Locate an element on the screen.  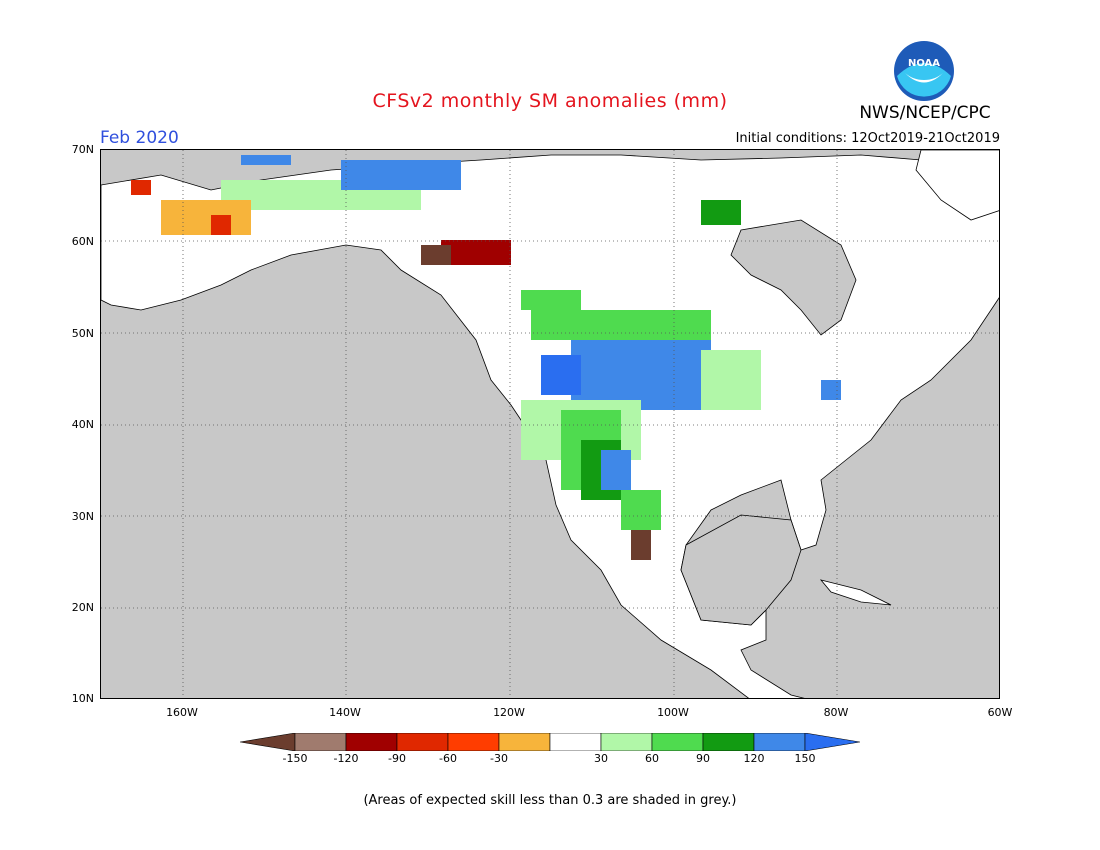
lon-label: 100W is located at coordinates (673, 712).